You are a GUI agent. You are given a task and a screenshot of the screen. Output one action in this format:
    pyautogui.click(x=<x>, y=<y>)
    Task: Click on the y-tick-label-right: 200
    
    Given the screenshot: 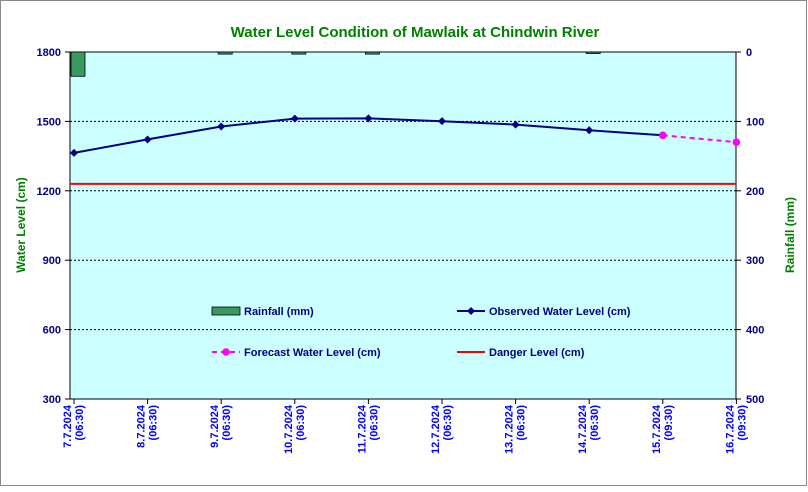 What is the action you would take?
    pyautogui.click(x=755, y=192)
    